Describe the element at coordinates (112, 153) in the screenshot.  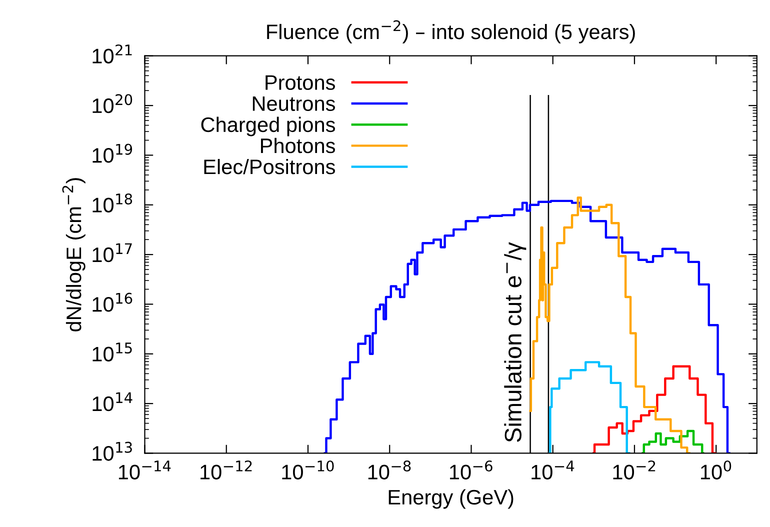
I see `y-tick-label: 10$^{19}$` at that location.